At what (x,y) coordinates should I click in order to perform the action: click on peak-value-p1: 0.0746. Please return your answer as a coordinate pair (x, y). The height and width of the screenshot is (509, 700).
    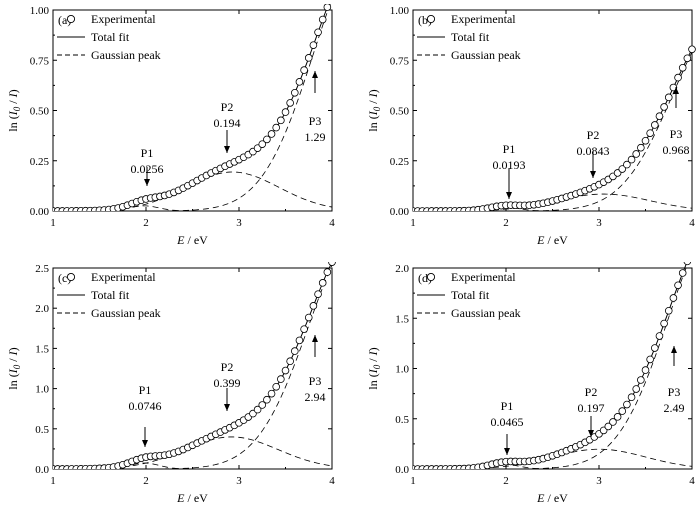
    Looking at the image, I should click on (145, 406).